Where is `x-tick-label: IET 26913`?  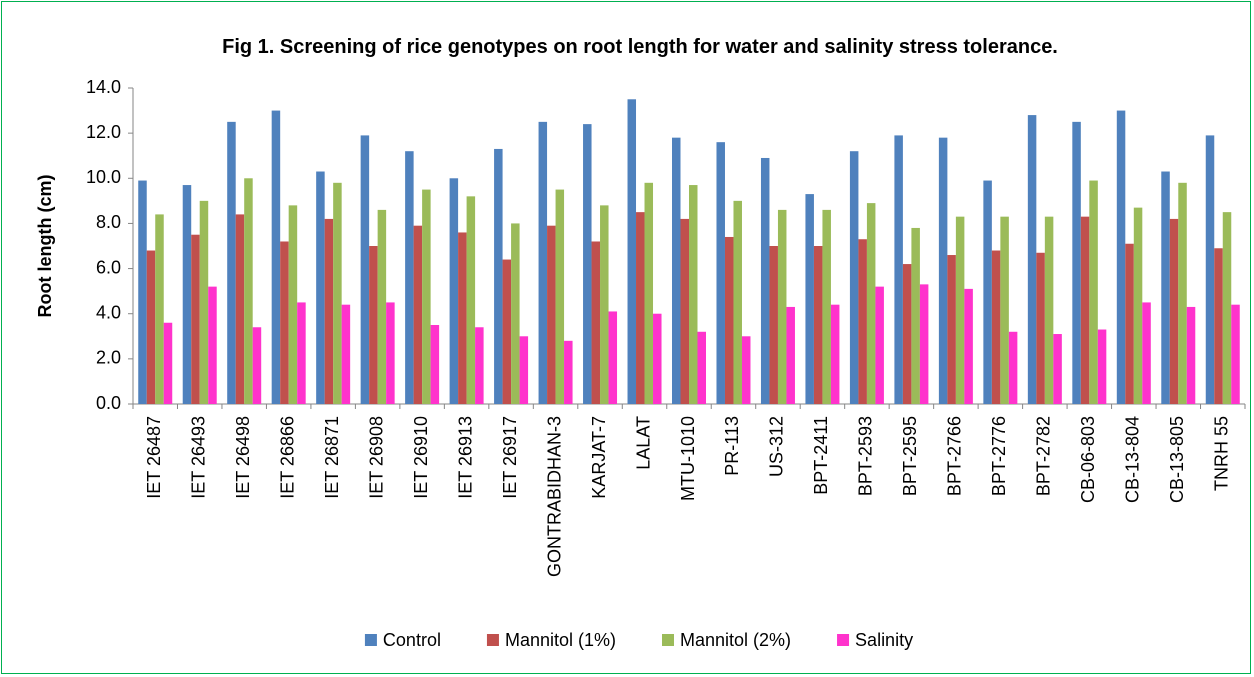 x-tick-label: IET 26913 is located at coordinates (465, 457).